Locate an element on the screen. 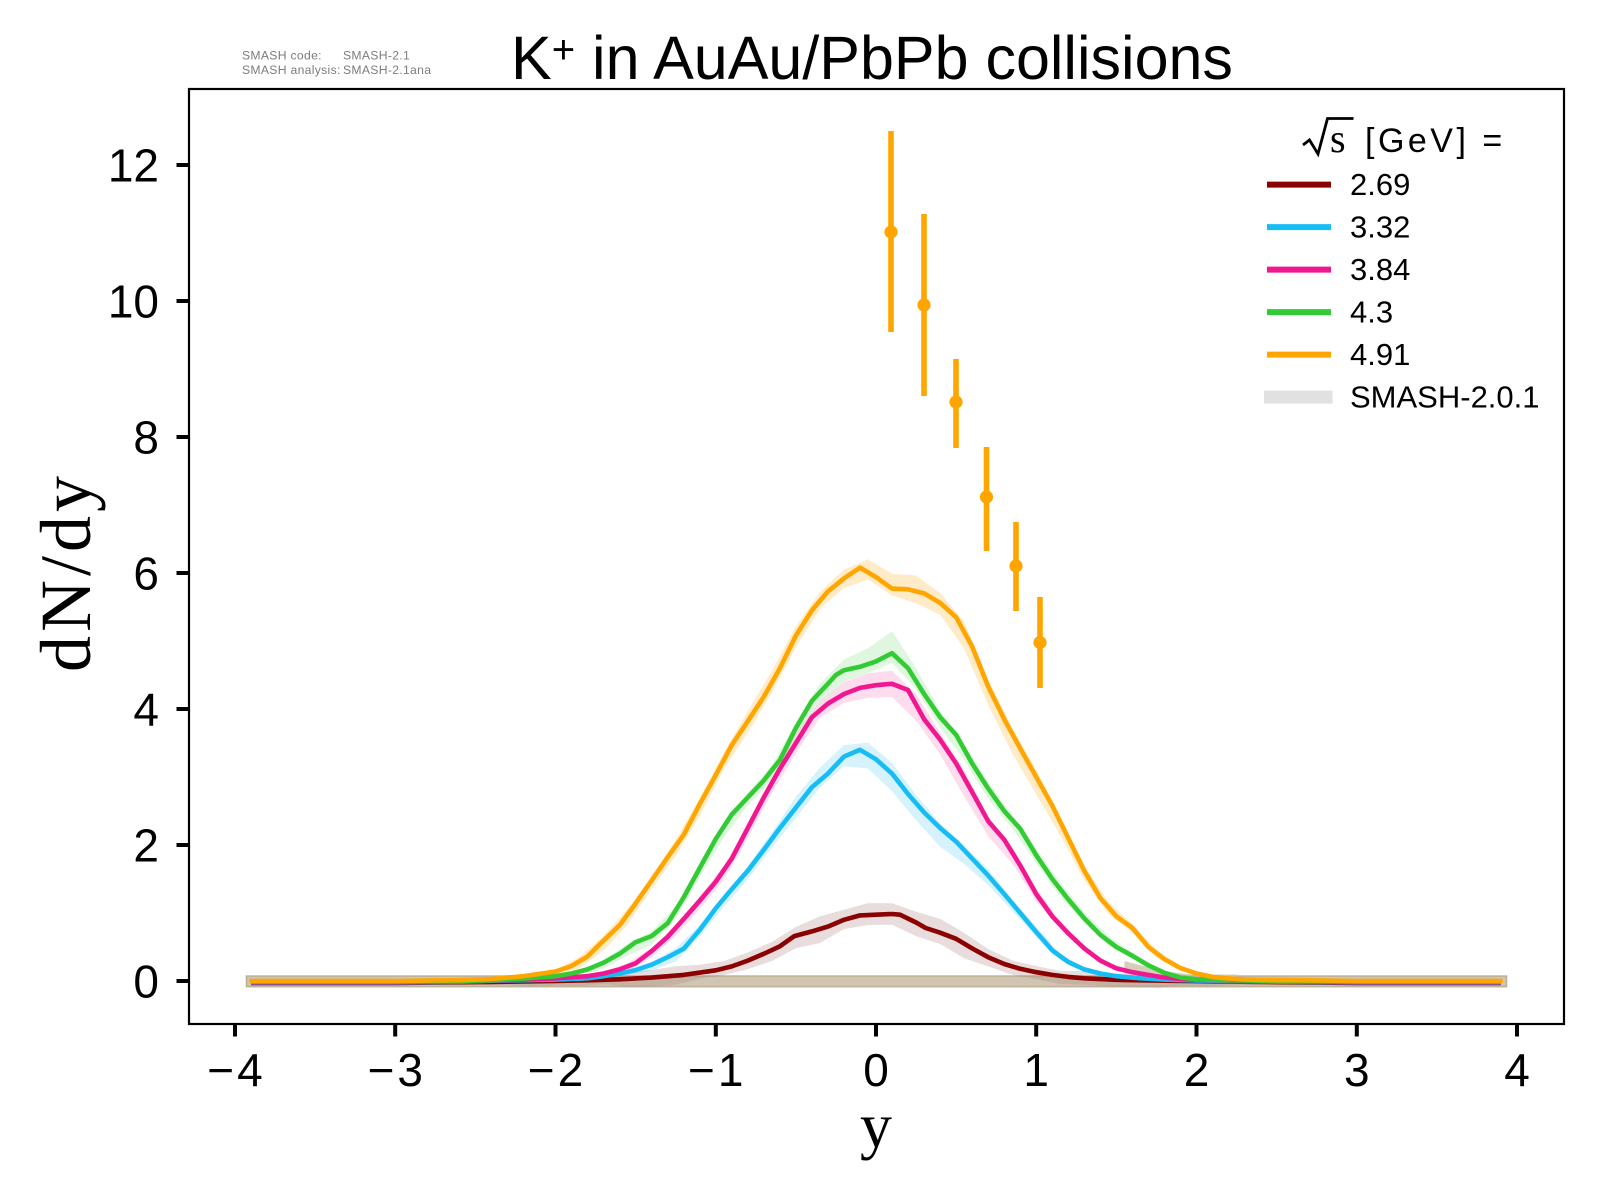  svg-text: SMASH code: is located at coordinates (282, 56).